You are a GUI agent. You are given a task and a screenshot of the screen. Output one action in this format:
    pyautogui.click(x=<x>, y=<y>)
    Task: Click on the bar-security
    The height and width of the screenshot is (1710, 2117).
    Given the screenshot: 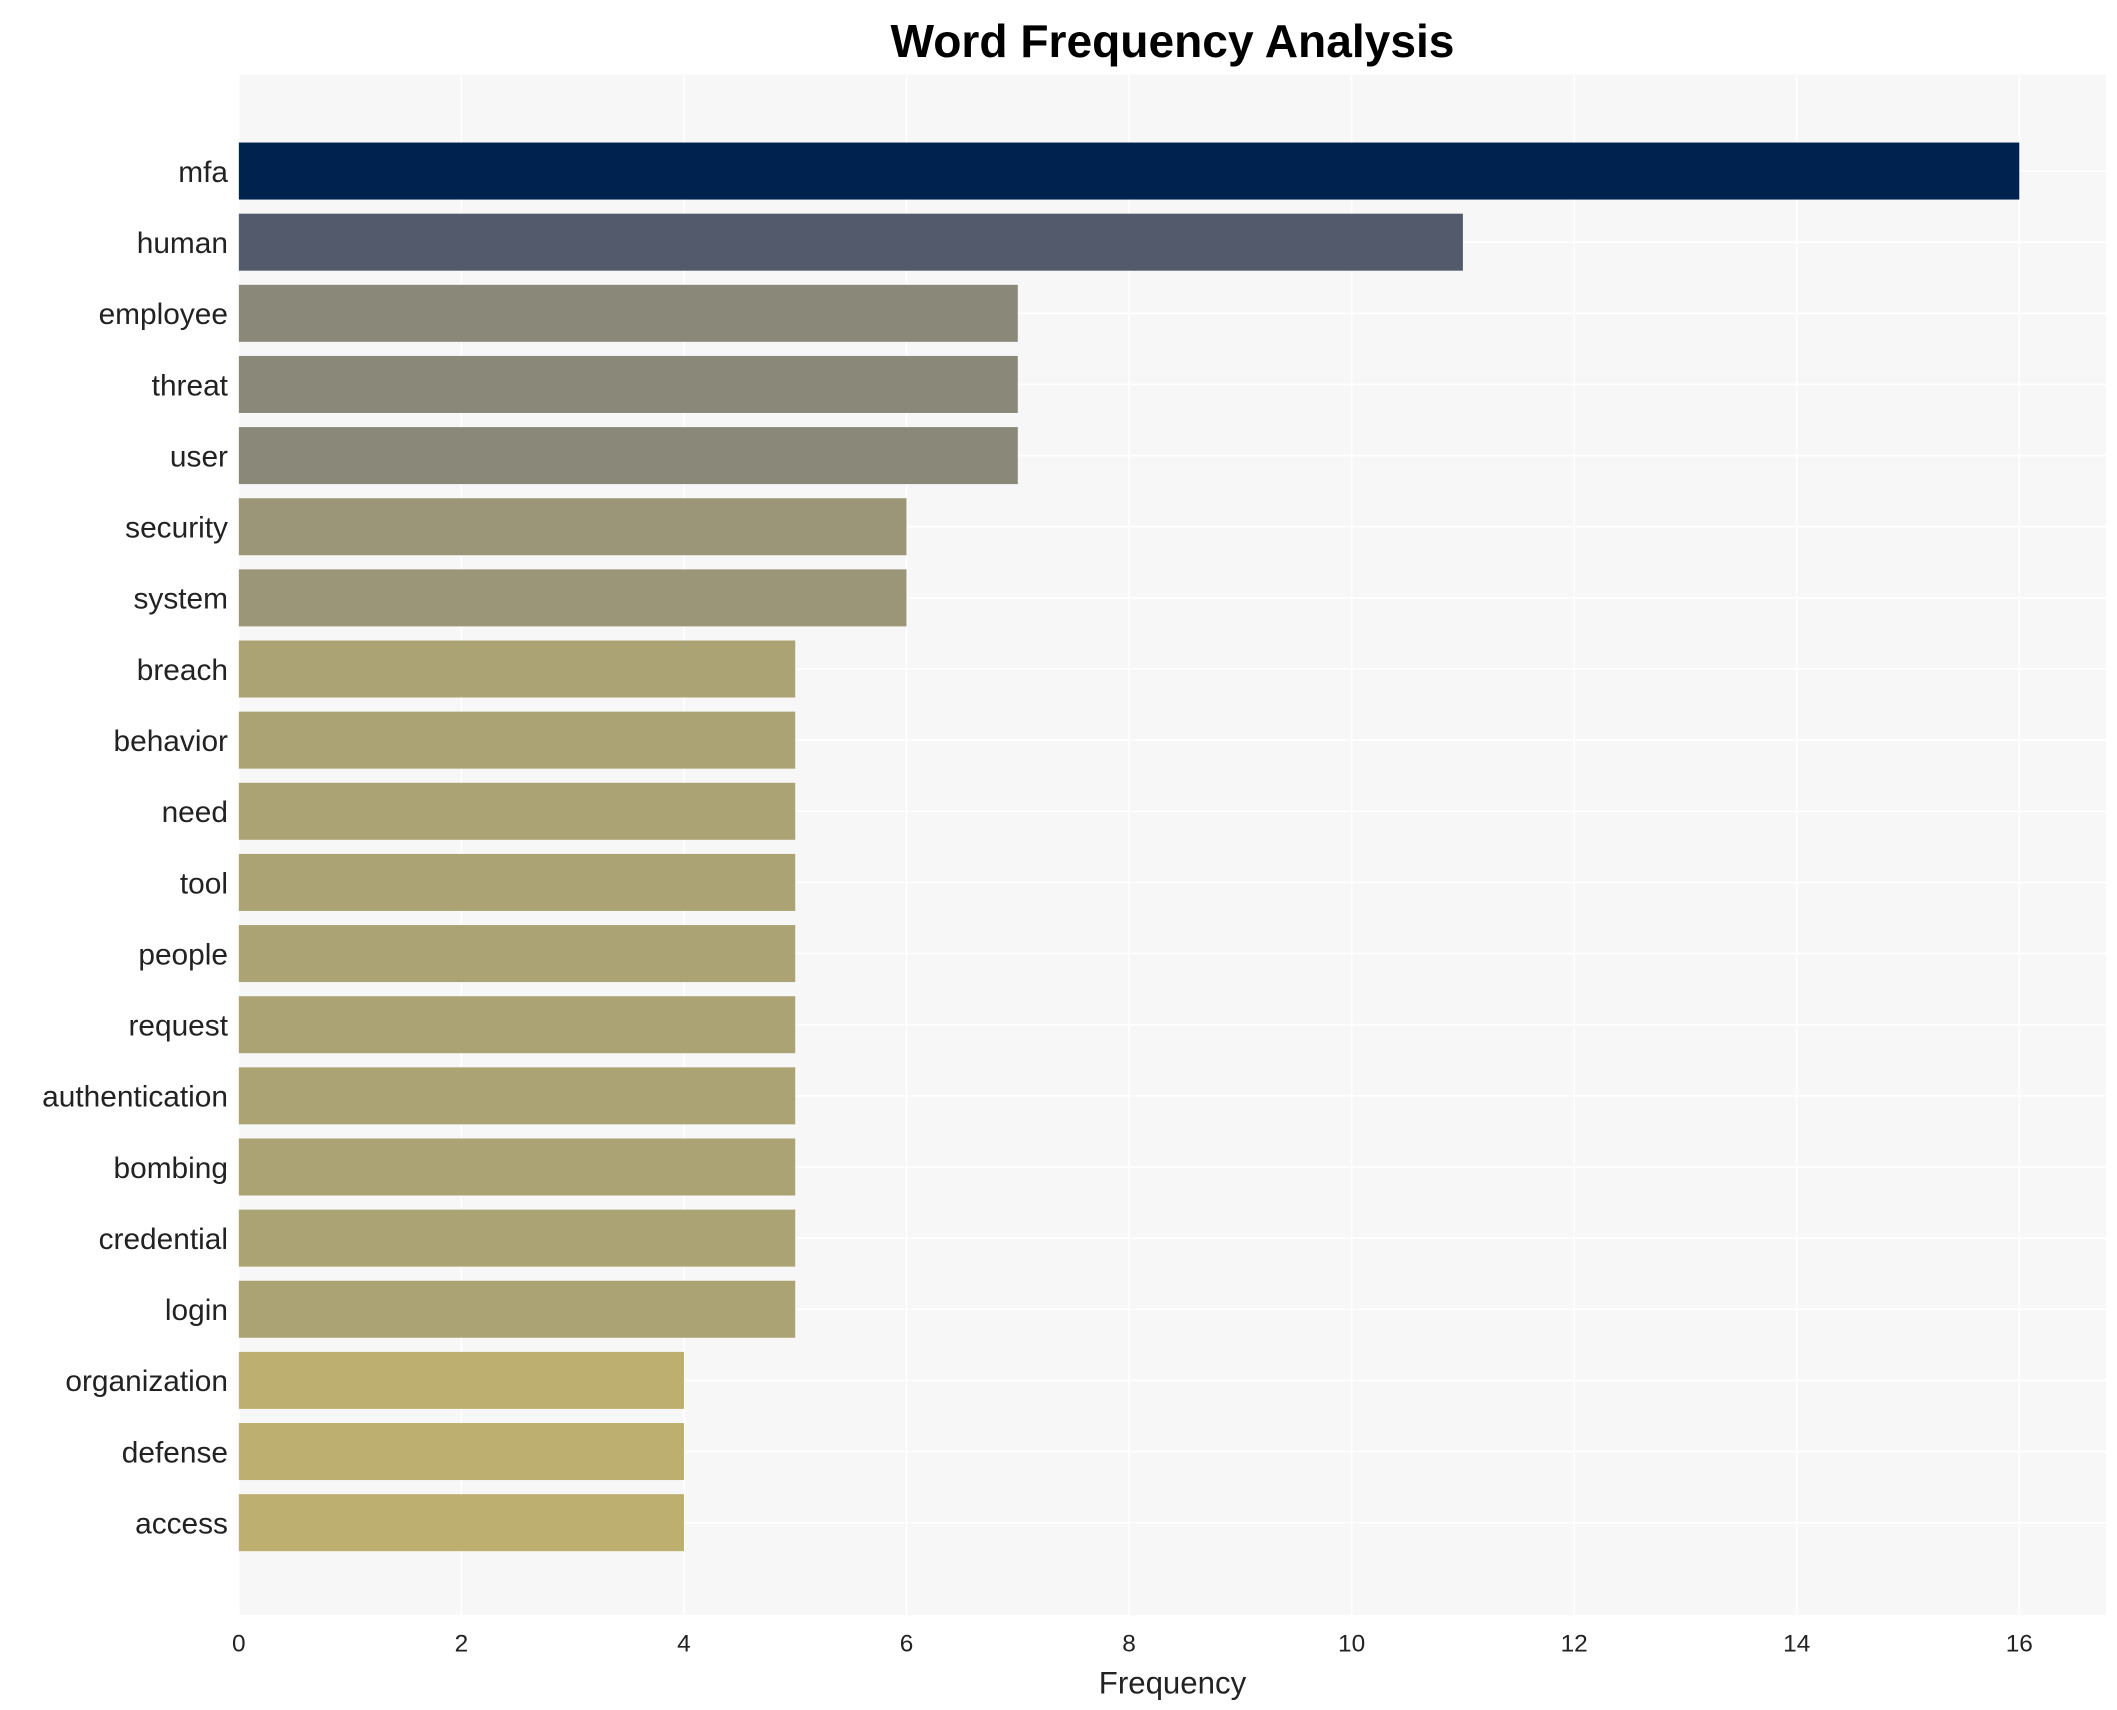 What is the action you would take?
    pyautogui.click(x=572, y=527)
    